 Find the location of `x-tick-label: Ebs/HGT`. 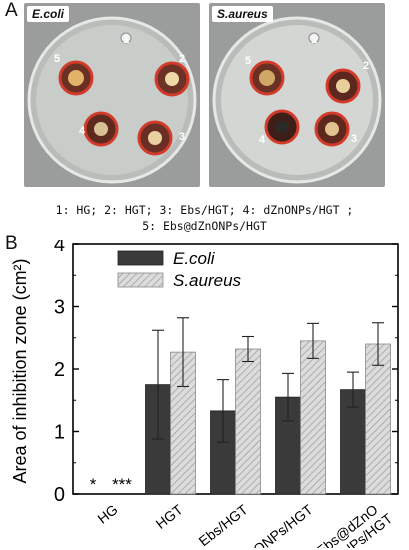

x-tick-label: Ebs/HGT is located at coordinates (224, 524).